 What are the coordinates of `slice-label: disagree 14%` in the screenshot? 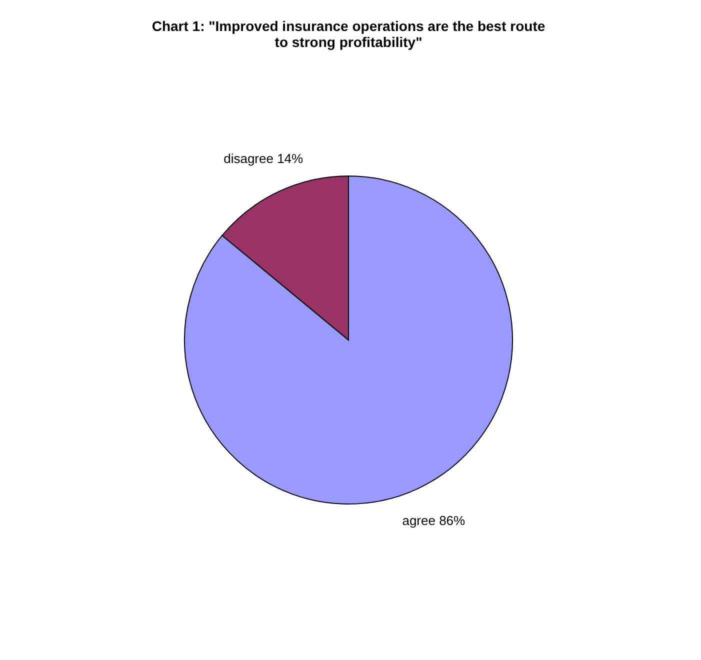 It's located at (264, 158).